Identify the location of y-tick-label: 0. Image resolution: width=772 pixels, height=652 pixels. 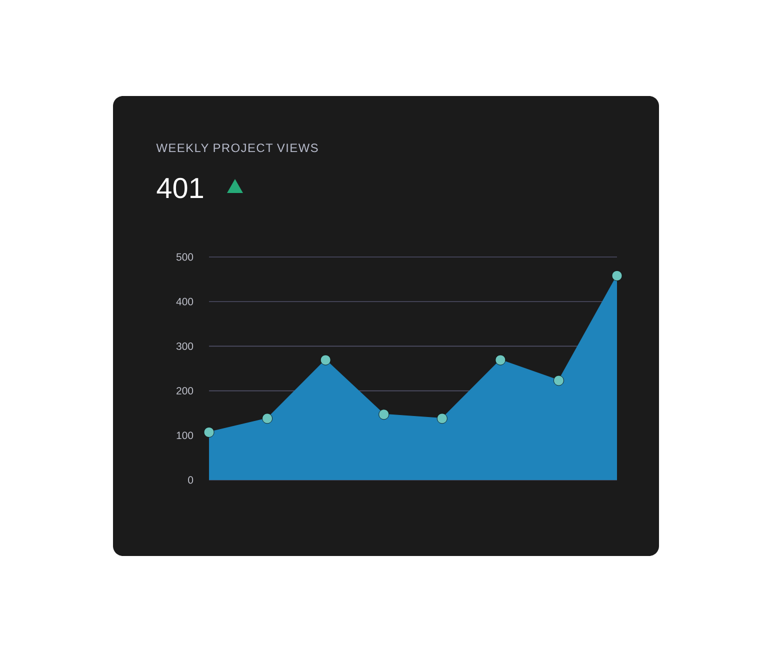
(191, 480).